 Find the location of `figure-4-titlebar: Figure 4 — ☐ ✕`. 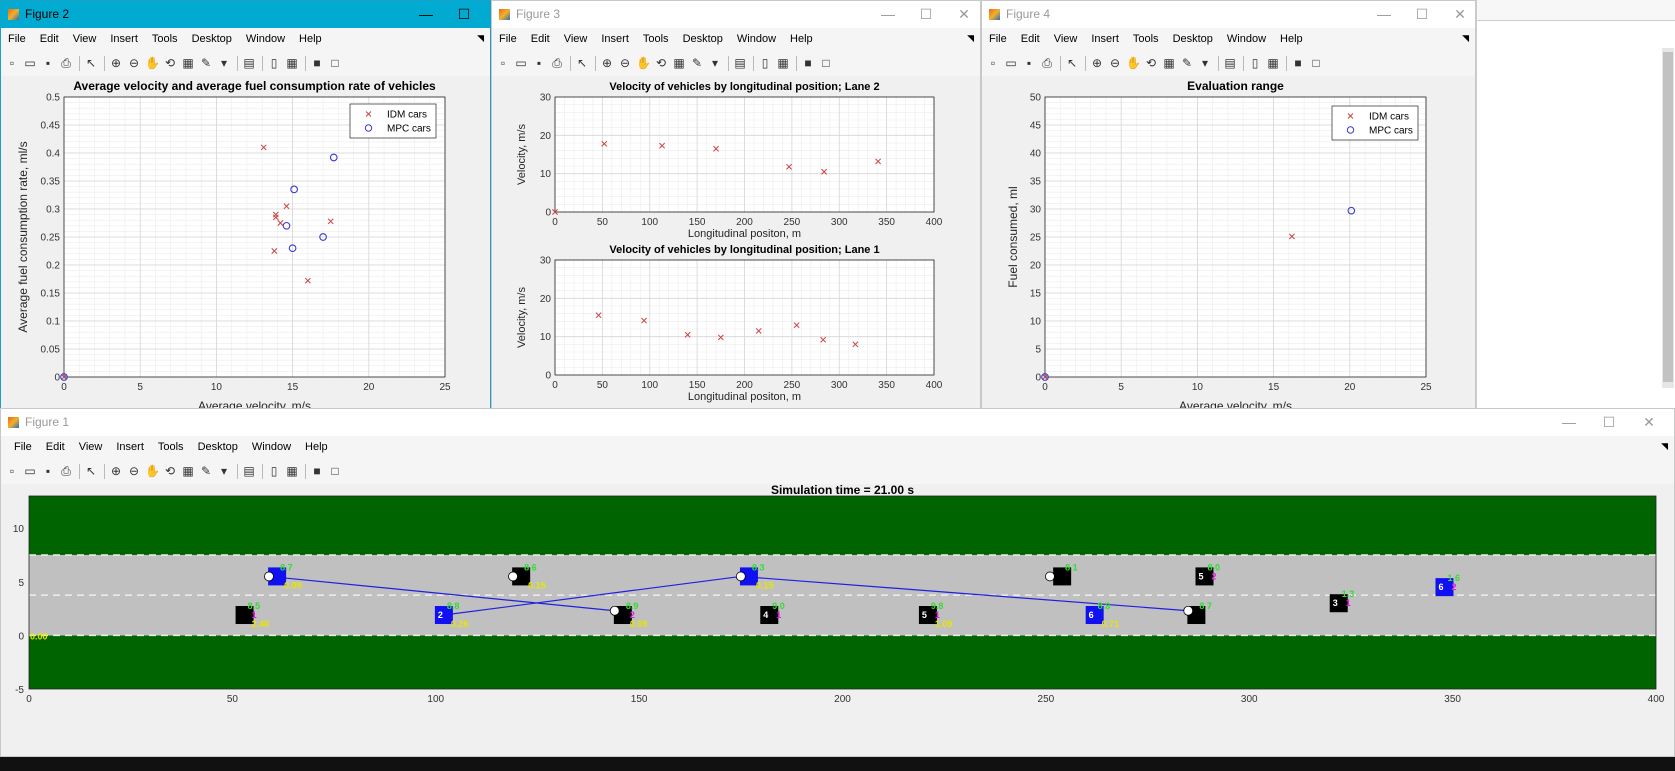

figure-4-titlebar: Figure 4 — ☐ ✕ is located at coordinates (1228, 14).